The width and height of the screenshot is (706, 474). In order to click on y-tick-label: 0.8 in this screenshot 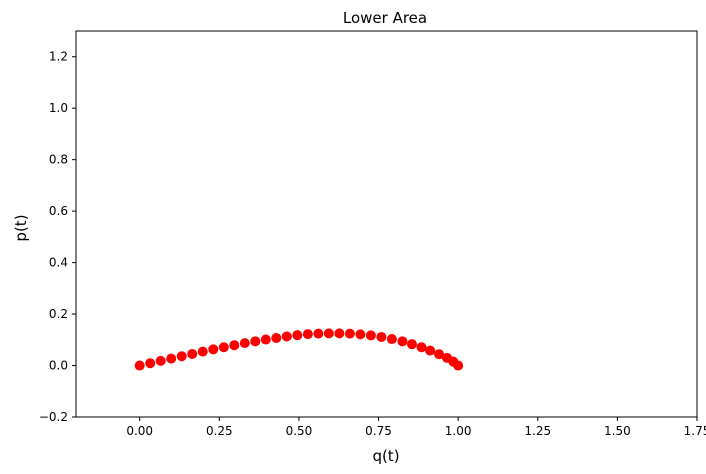, I will do `click(58, 160)`.